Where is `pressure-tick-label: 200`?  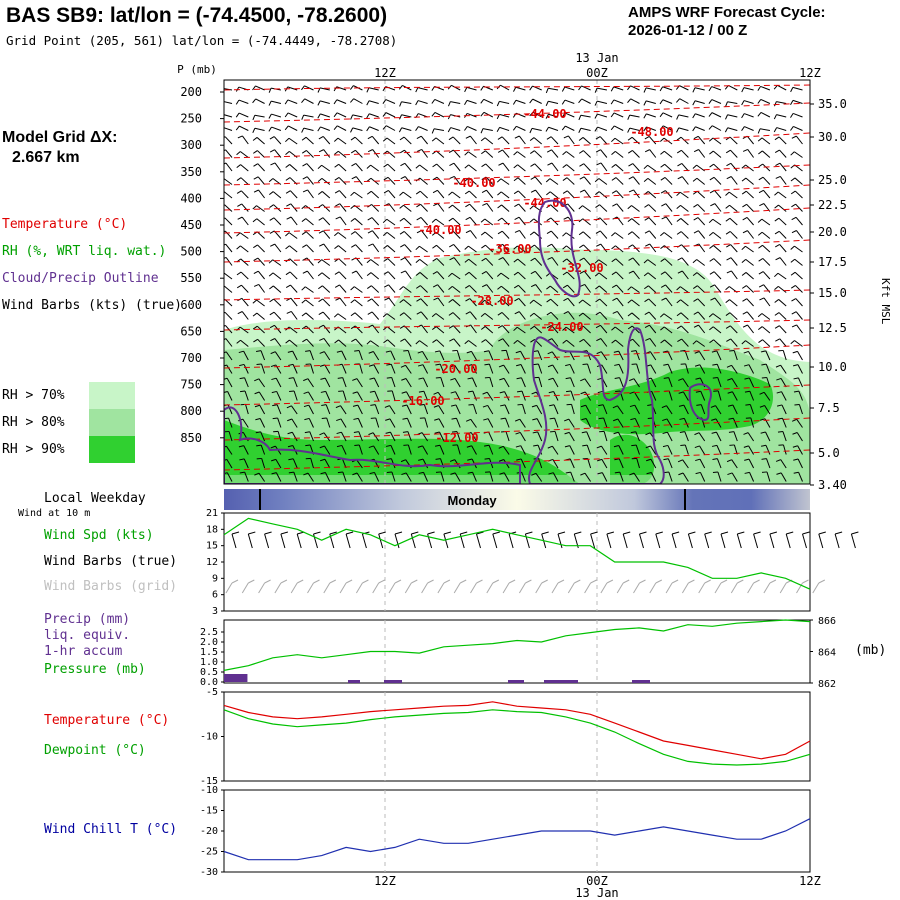
pressure-tick-label: 200 is located at coordinates (191, 92).